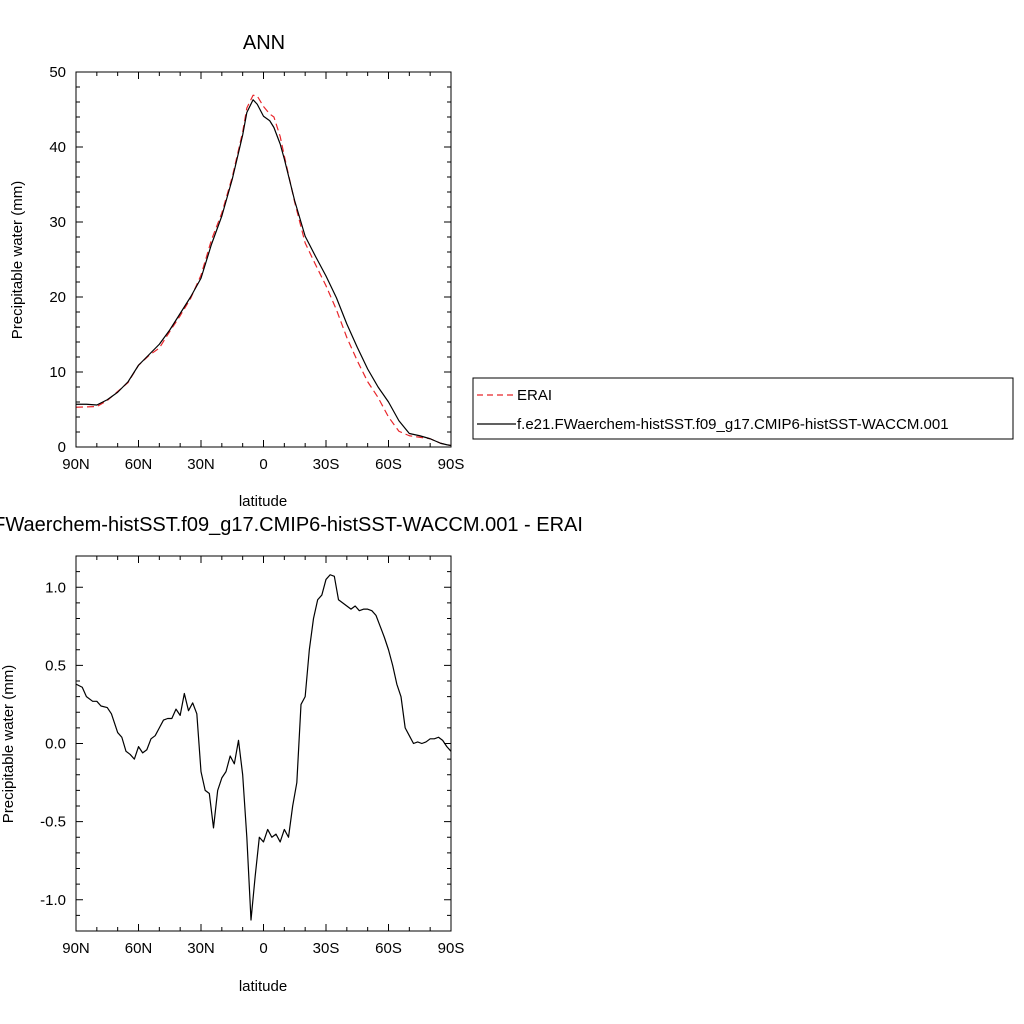  What do you see at coordinates (263, 986) in the screenshot?
I see `difference-panel-xlabel: latitude` at bounding box center [263, 986].